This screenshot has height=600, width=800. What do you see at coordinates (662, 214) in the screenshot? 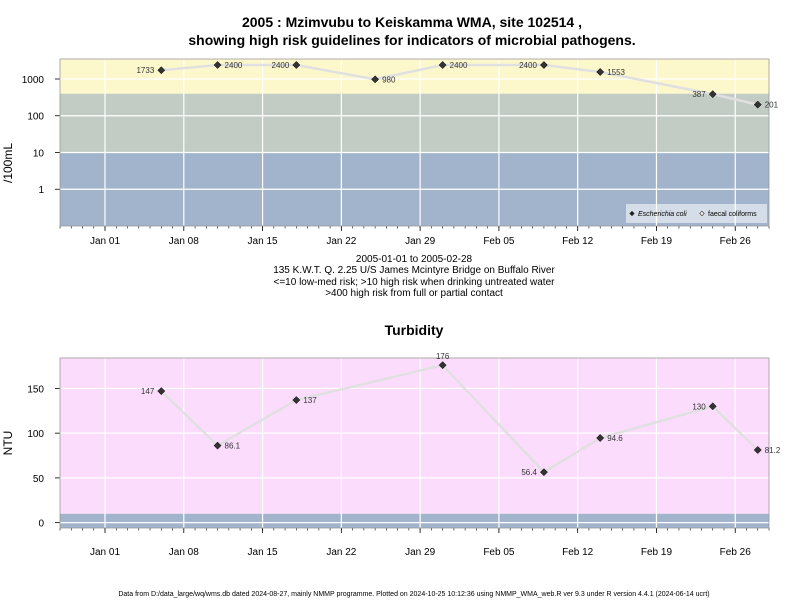
I see `legend-label: Escherichia coli` at bounding box center [662, 214].